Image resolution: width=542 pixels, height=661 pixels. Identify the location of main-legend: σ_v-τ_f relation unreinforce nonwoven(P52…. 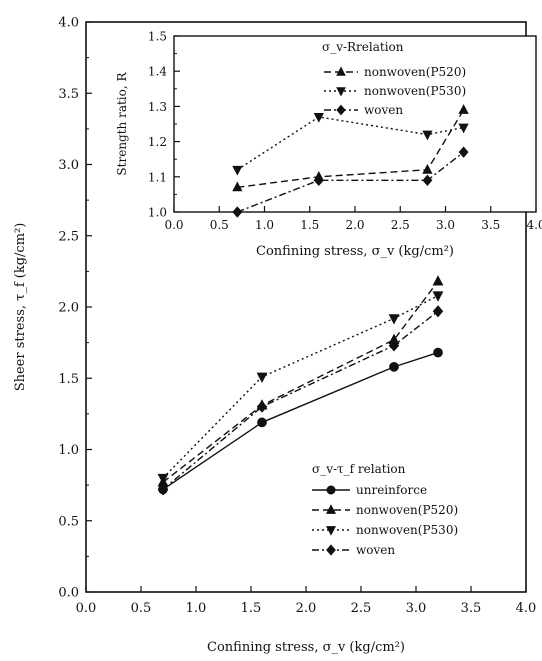
(385, 509).